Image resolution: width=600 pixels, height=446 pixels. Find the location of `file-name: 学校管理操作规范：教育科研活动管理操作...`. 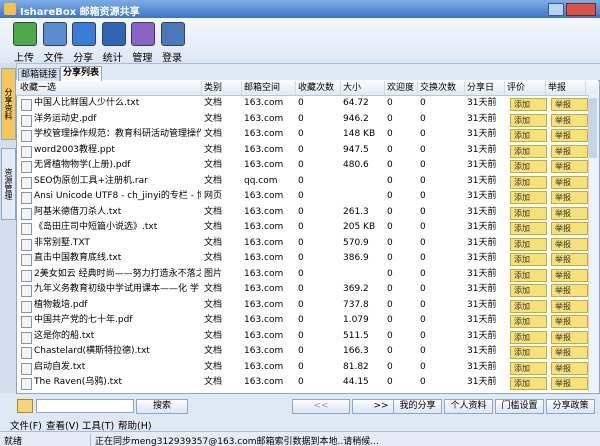

file-name: 学校管理操作规范：教育科研活动管理操作... is located at coordinates (117, 134).